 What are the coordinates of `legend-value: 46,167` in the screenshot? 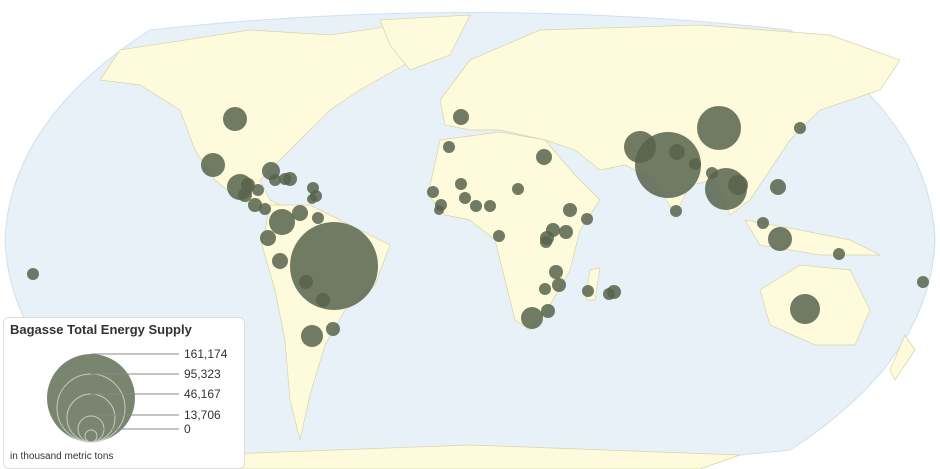 It's located at (202, 394).